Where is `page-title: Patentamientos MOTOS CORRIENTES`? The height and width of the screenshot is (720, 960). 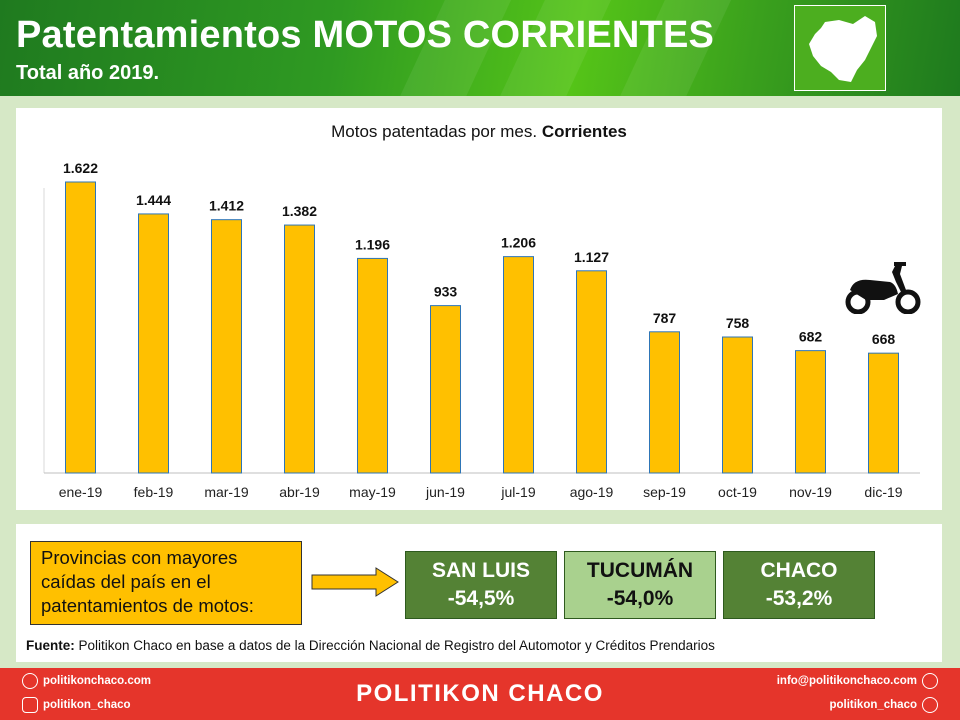 page-title: Patentamientos MOTOS CORRIENTES is located at coordinates (365, 35).